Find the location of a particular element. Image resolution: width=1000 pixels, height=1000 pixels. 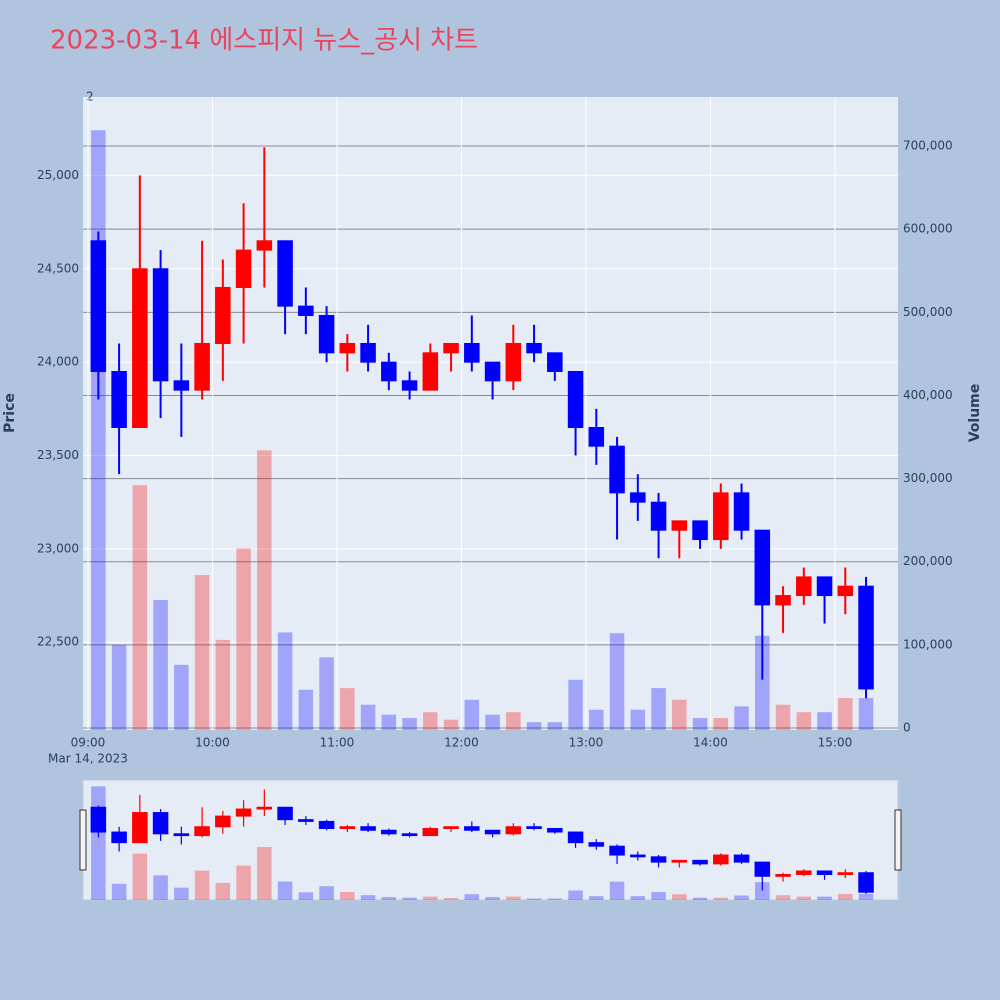

y2-tick-label: 100,000 is located at coordinates (928, 644).